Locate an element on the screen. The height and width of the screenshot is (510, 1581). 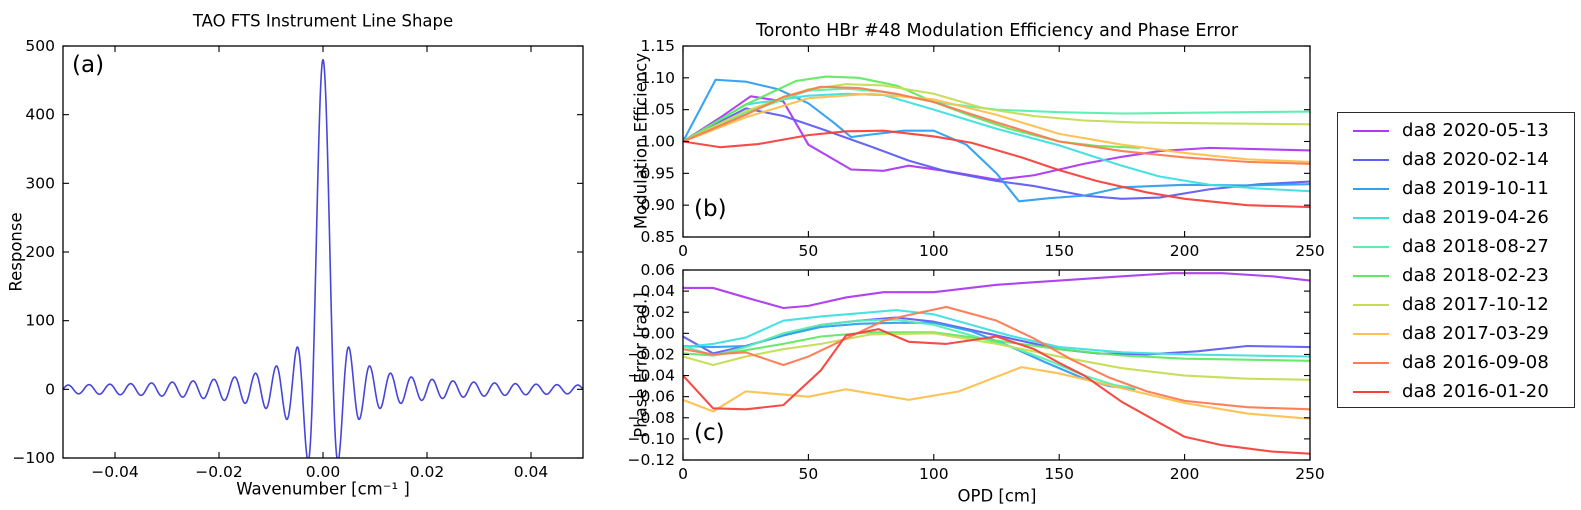
panel_a-y-tick-label: 500 is located at coordinates (40, 46).